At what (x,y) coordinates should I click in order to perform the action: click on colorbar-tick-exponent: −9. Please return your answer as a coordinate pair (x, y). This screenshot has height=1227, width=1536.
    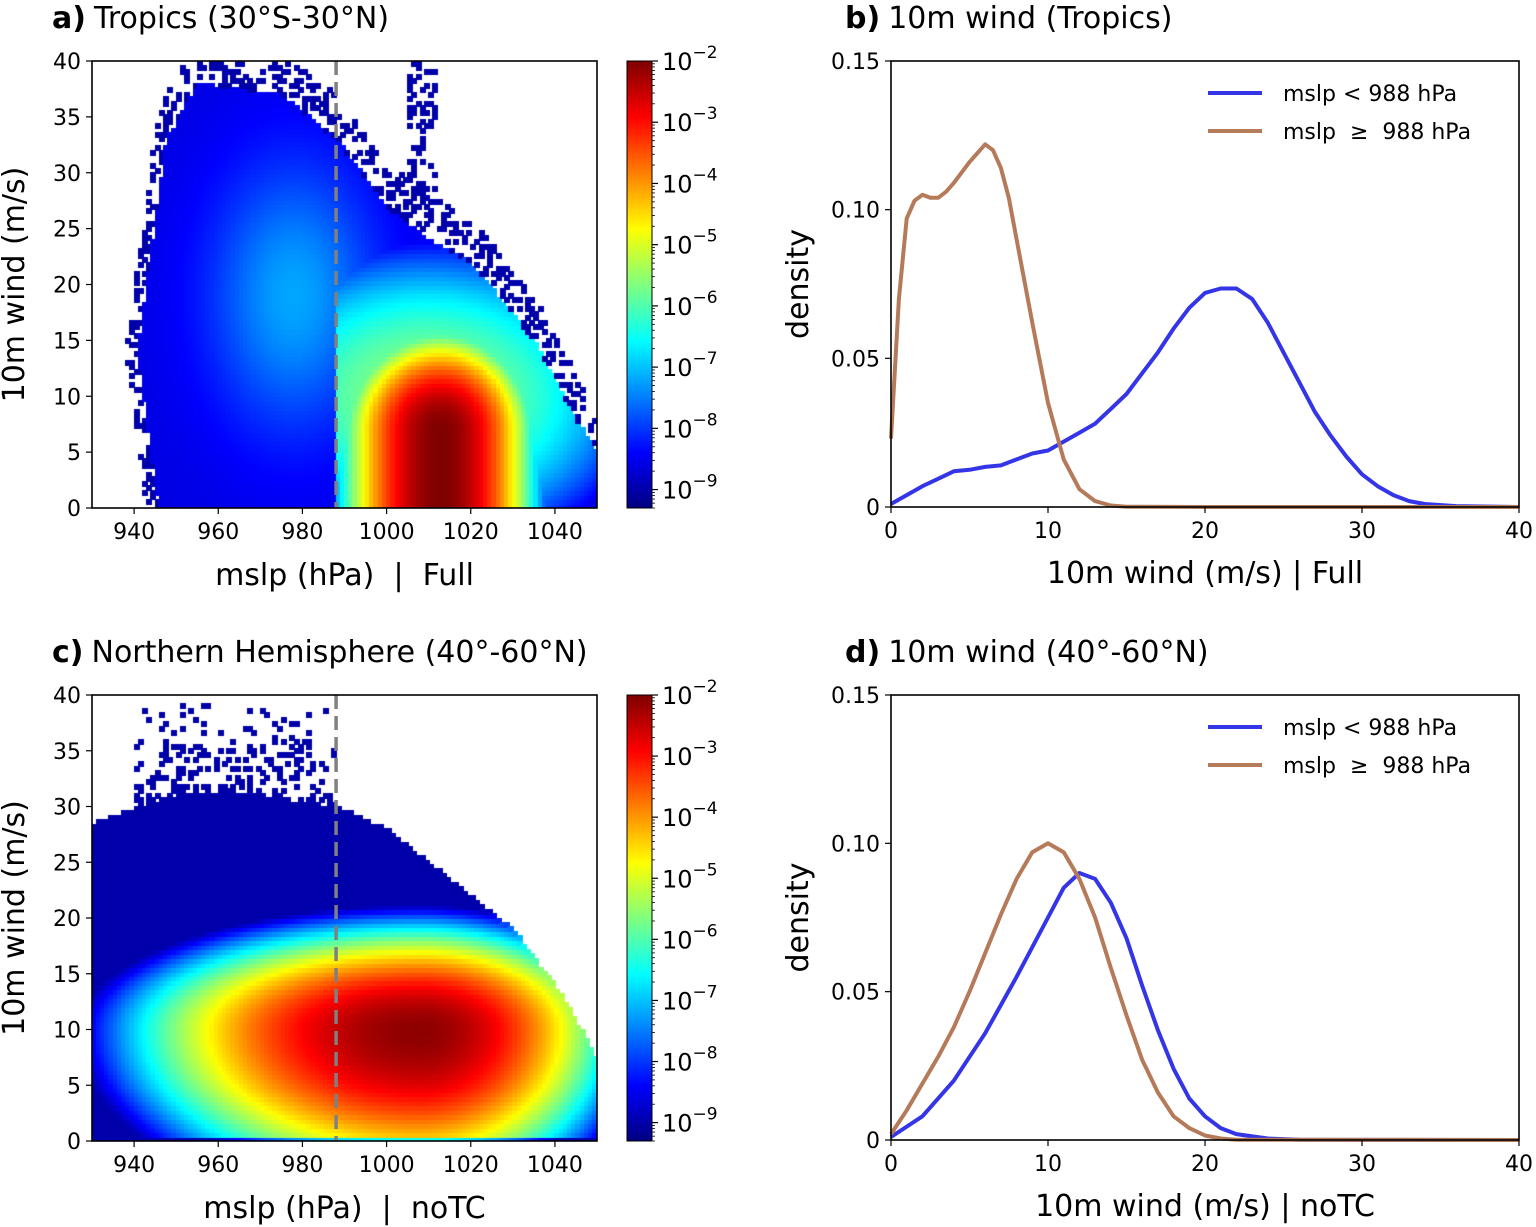
    Looking at the image, I should click on (705, 1115).